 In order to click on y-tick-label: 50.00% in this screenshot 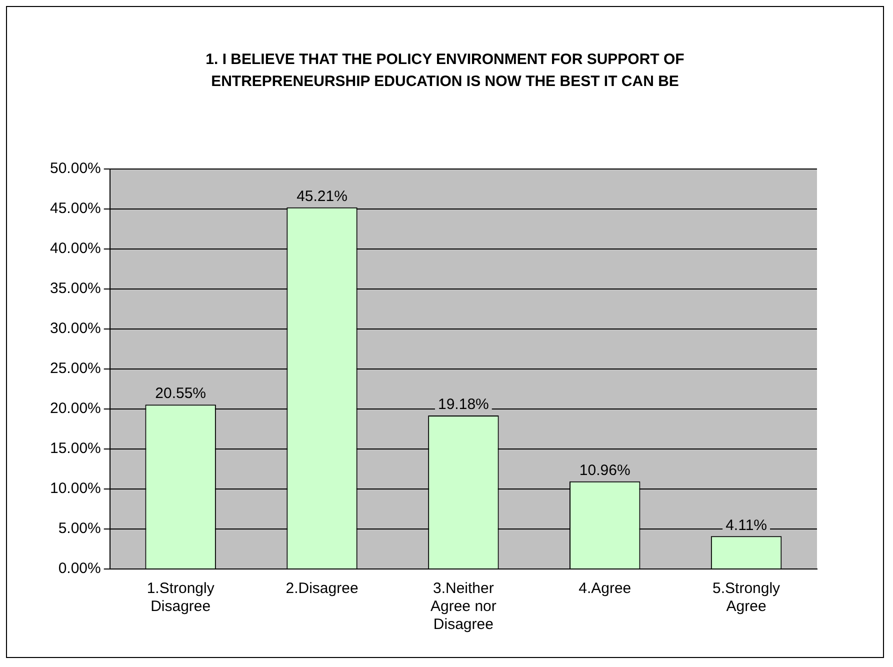, I will do `click(75, 169)`.